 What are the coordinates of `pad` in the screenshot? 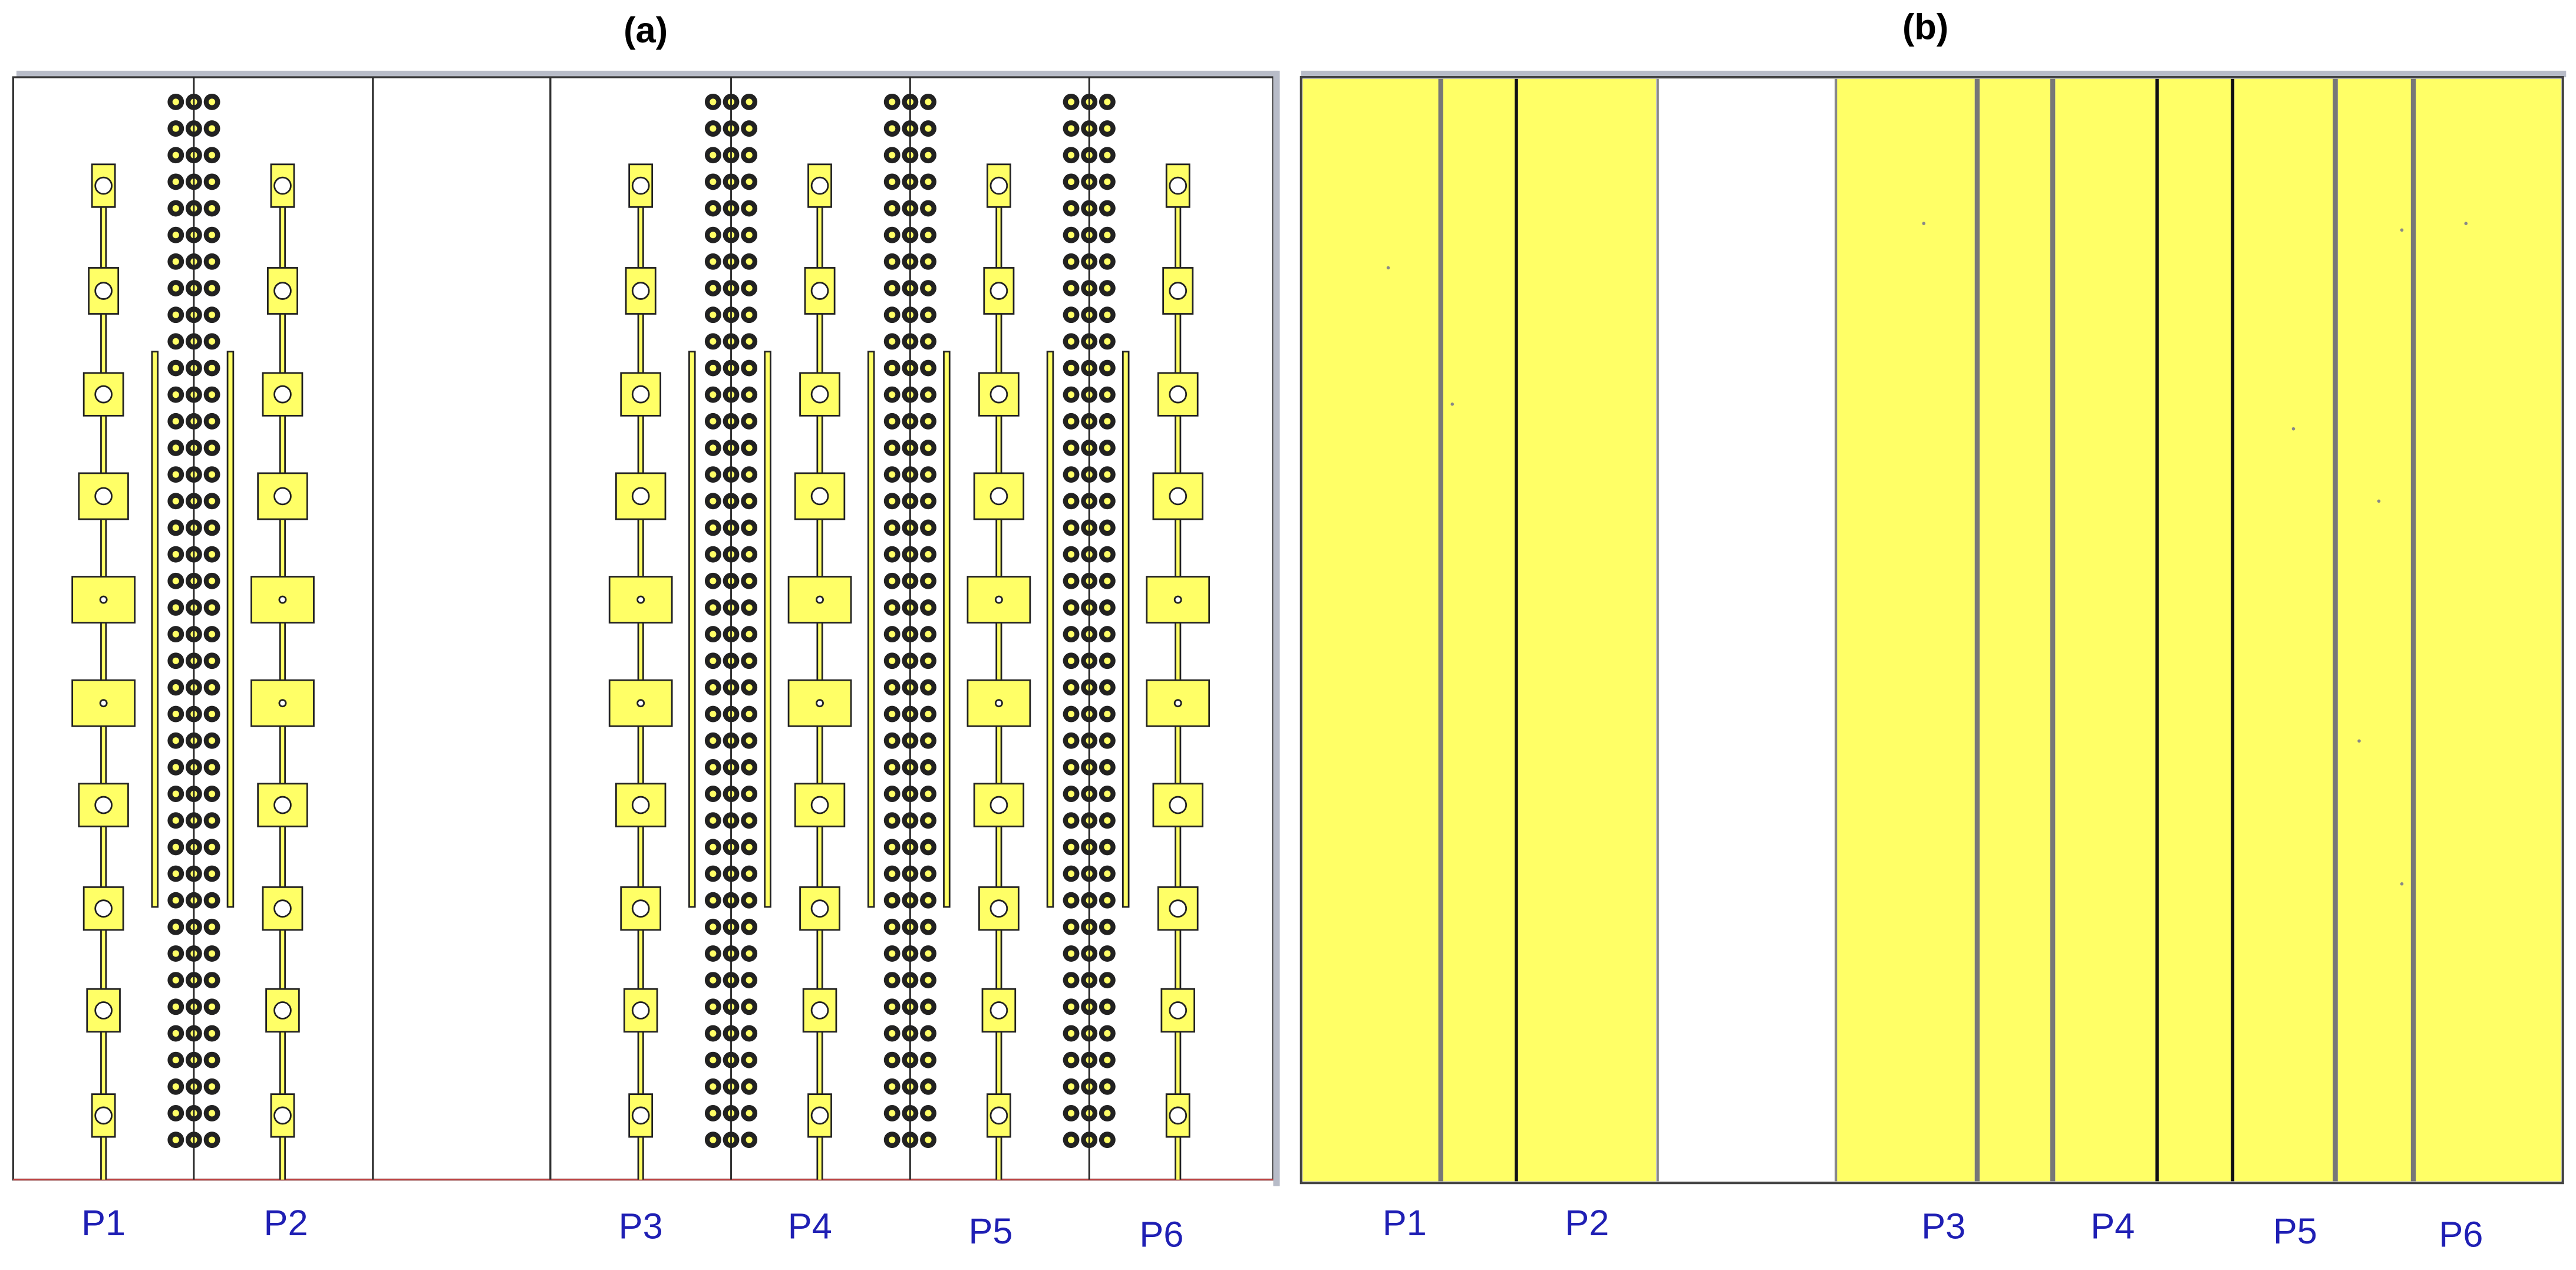 It's located at (819, 600).